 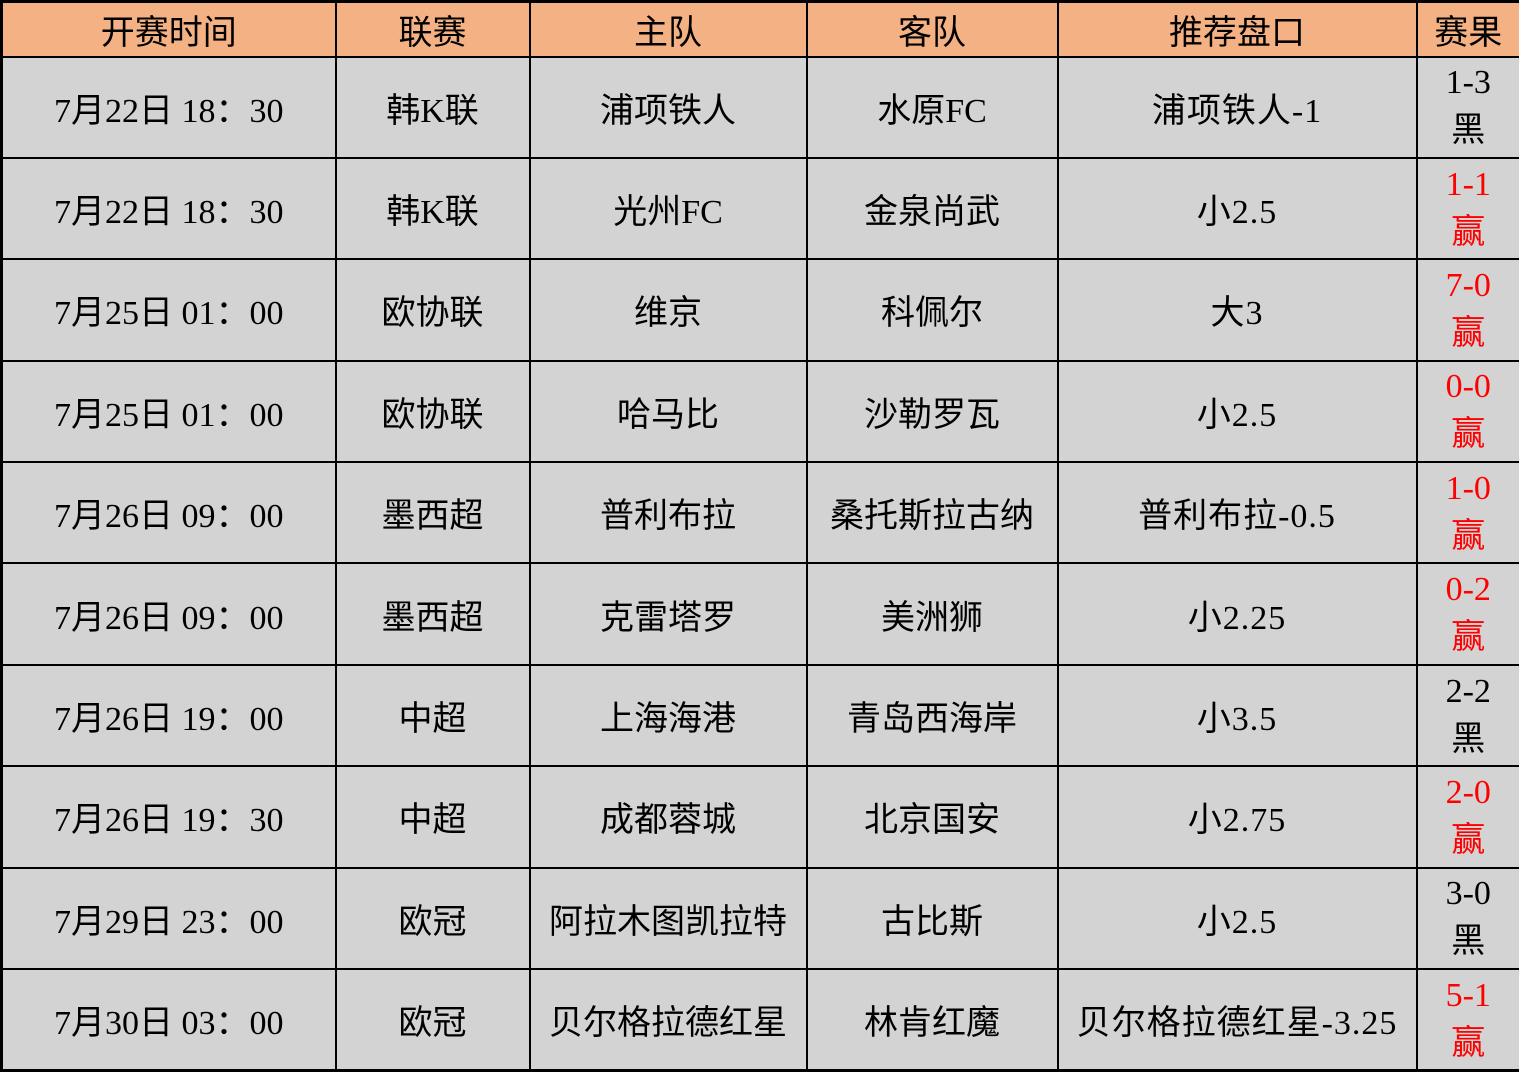 What do you see at coordinates (1237, 513) in the screenshot?
I see `match-handicap: 普利布拉-0.5` at bounding box center [1237, 513].